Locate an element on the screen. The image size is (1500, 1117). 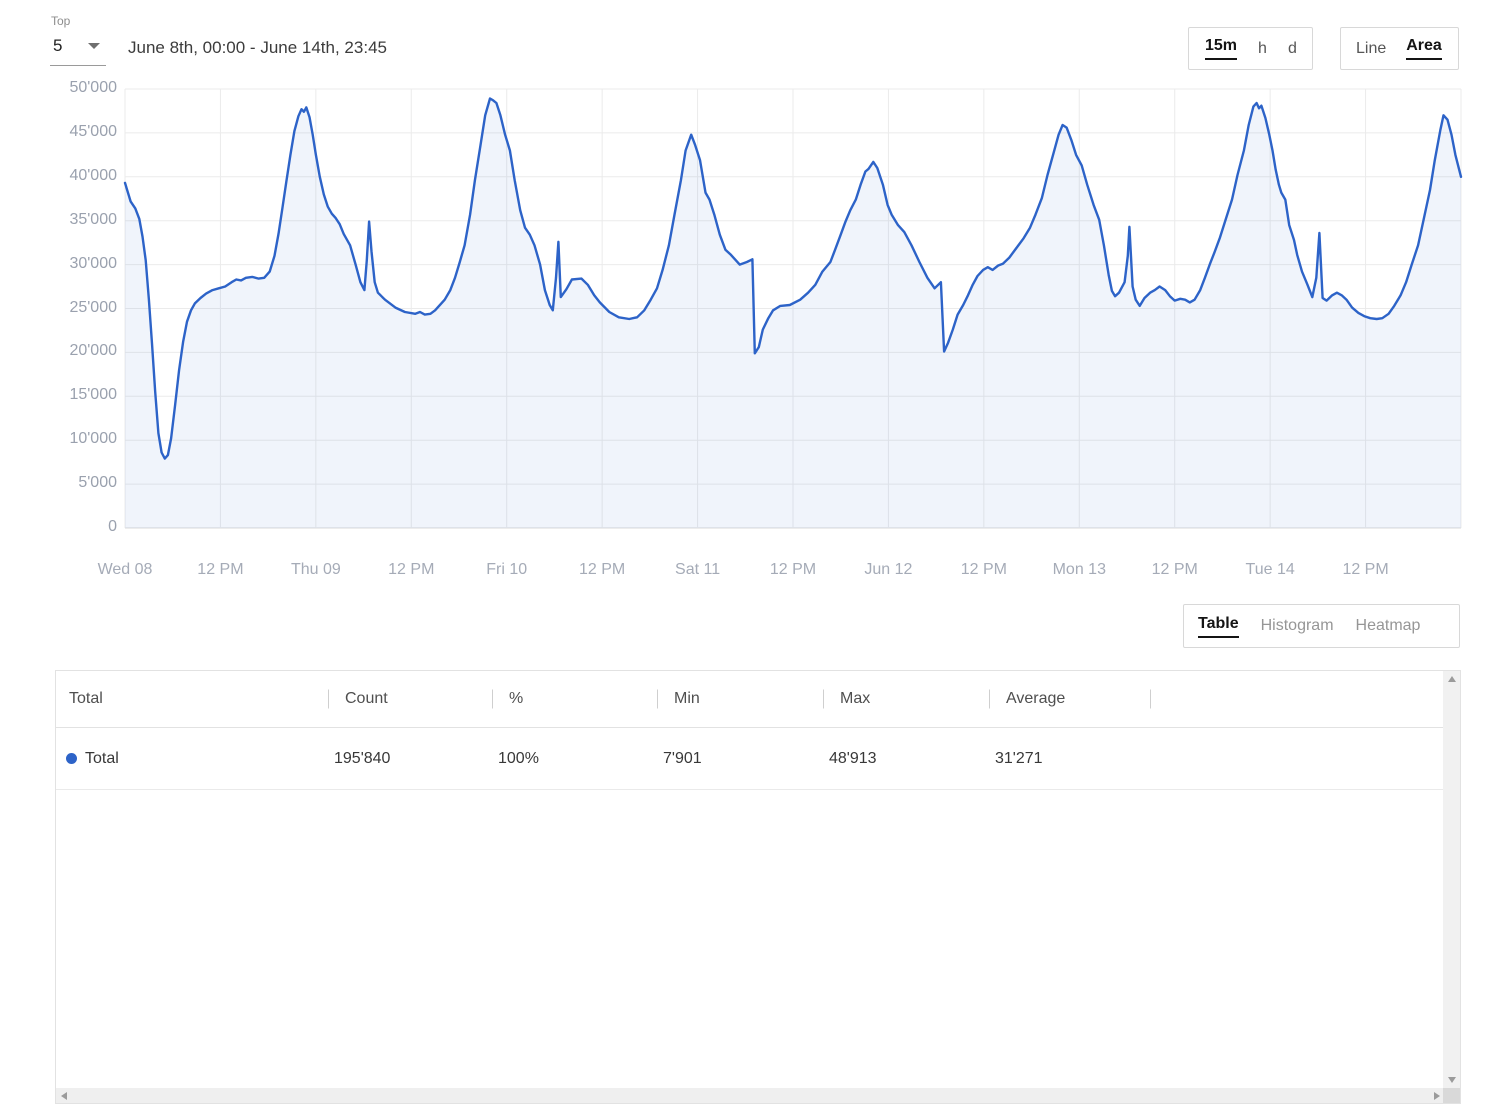
top-n-label: Top is located at coordinates (61, 21).